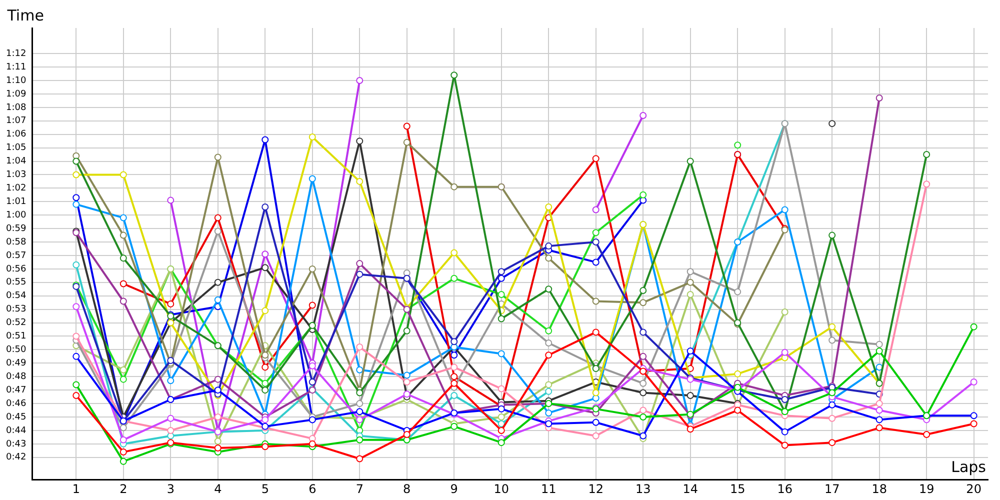  Describe the element at coordinates (265, 489) in the screenshot. I see `x-tick-label: 5` at that location.